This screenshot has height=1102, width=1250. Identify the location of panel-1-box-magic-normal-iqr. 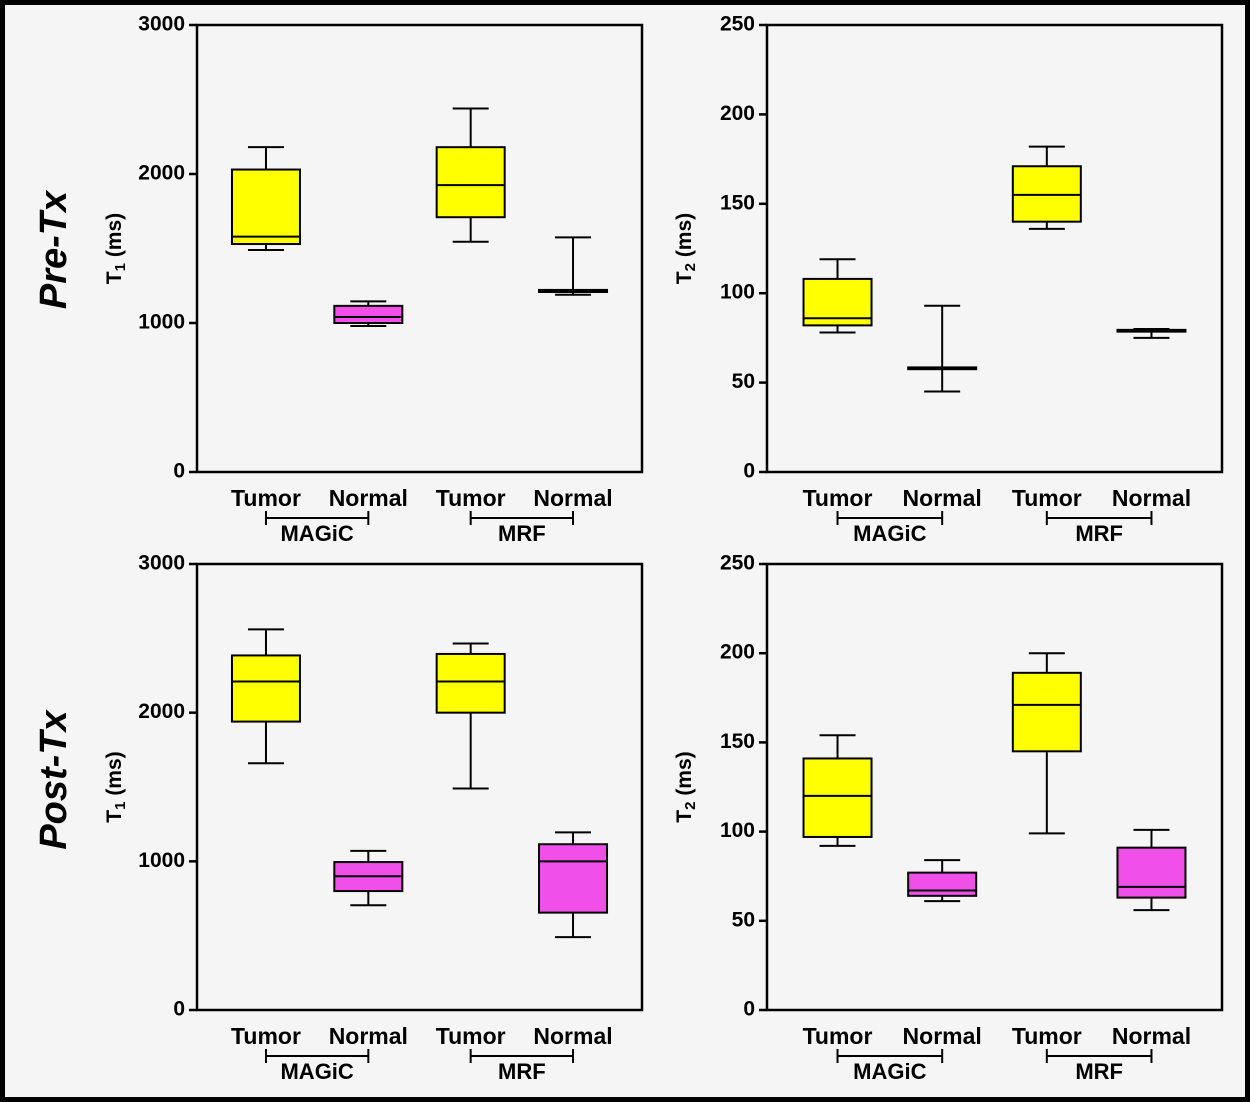
(368, 314).